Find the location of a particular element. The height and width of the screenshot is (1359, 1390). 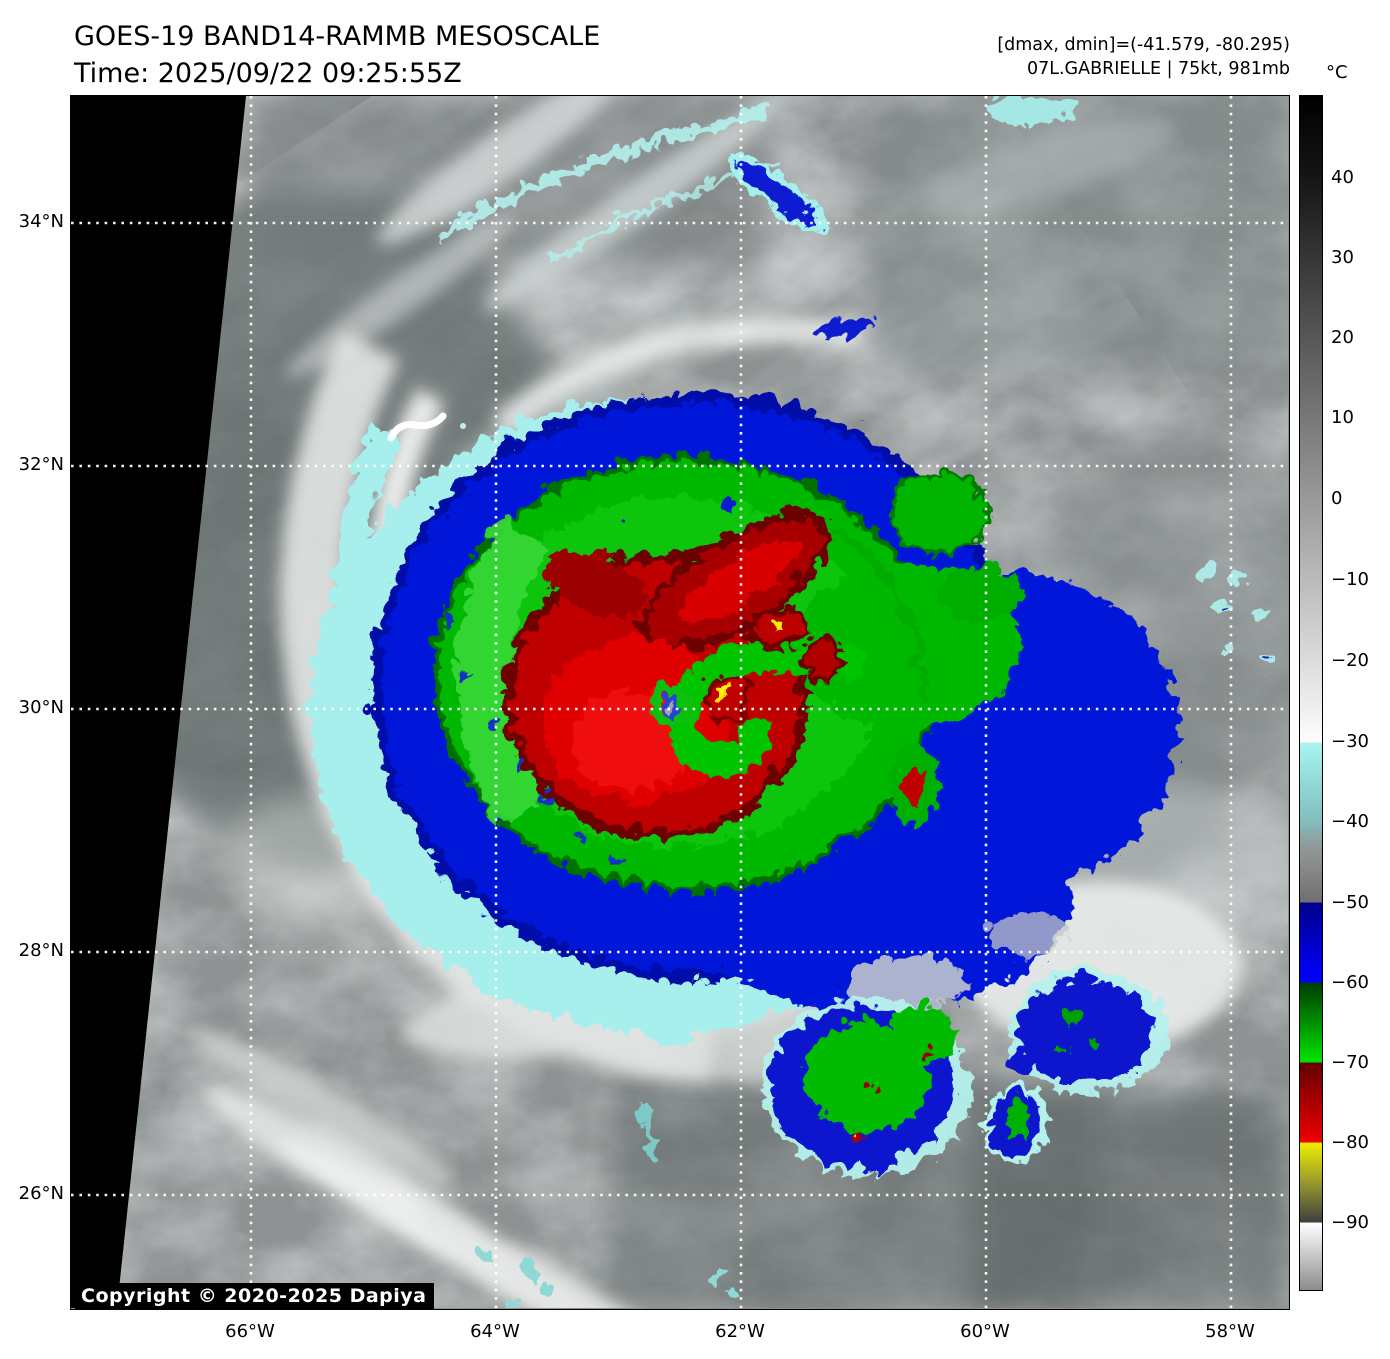

colorbar-tick: 30 is located at coordinates (1342, 257).